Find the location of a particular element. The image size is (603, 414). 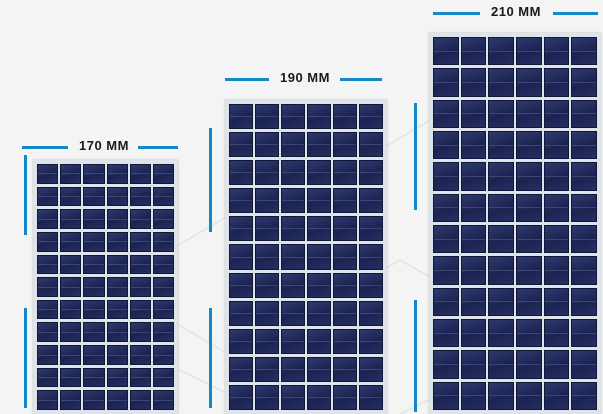

width-label-210: 210 MM is located at coordinates (516, 11).